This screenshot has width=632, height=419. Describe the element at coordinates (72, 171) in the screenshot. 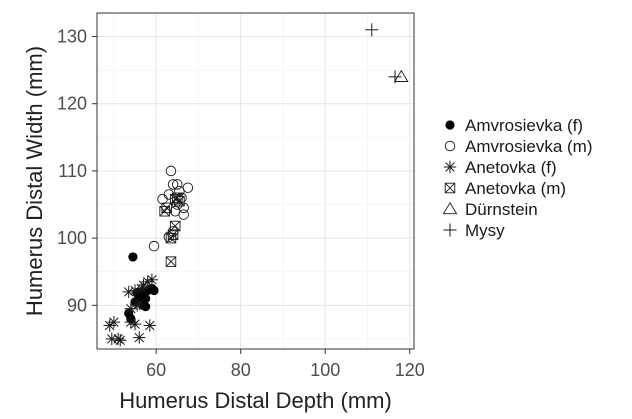

I see `y-tick-label: 110` at that location.